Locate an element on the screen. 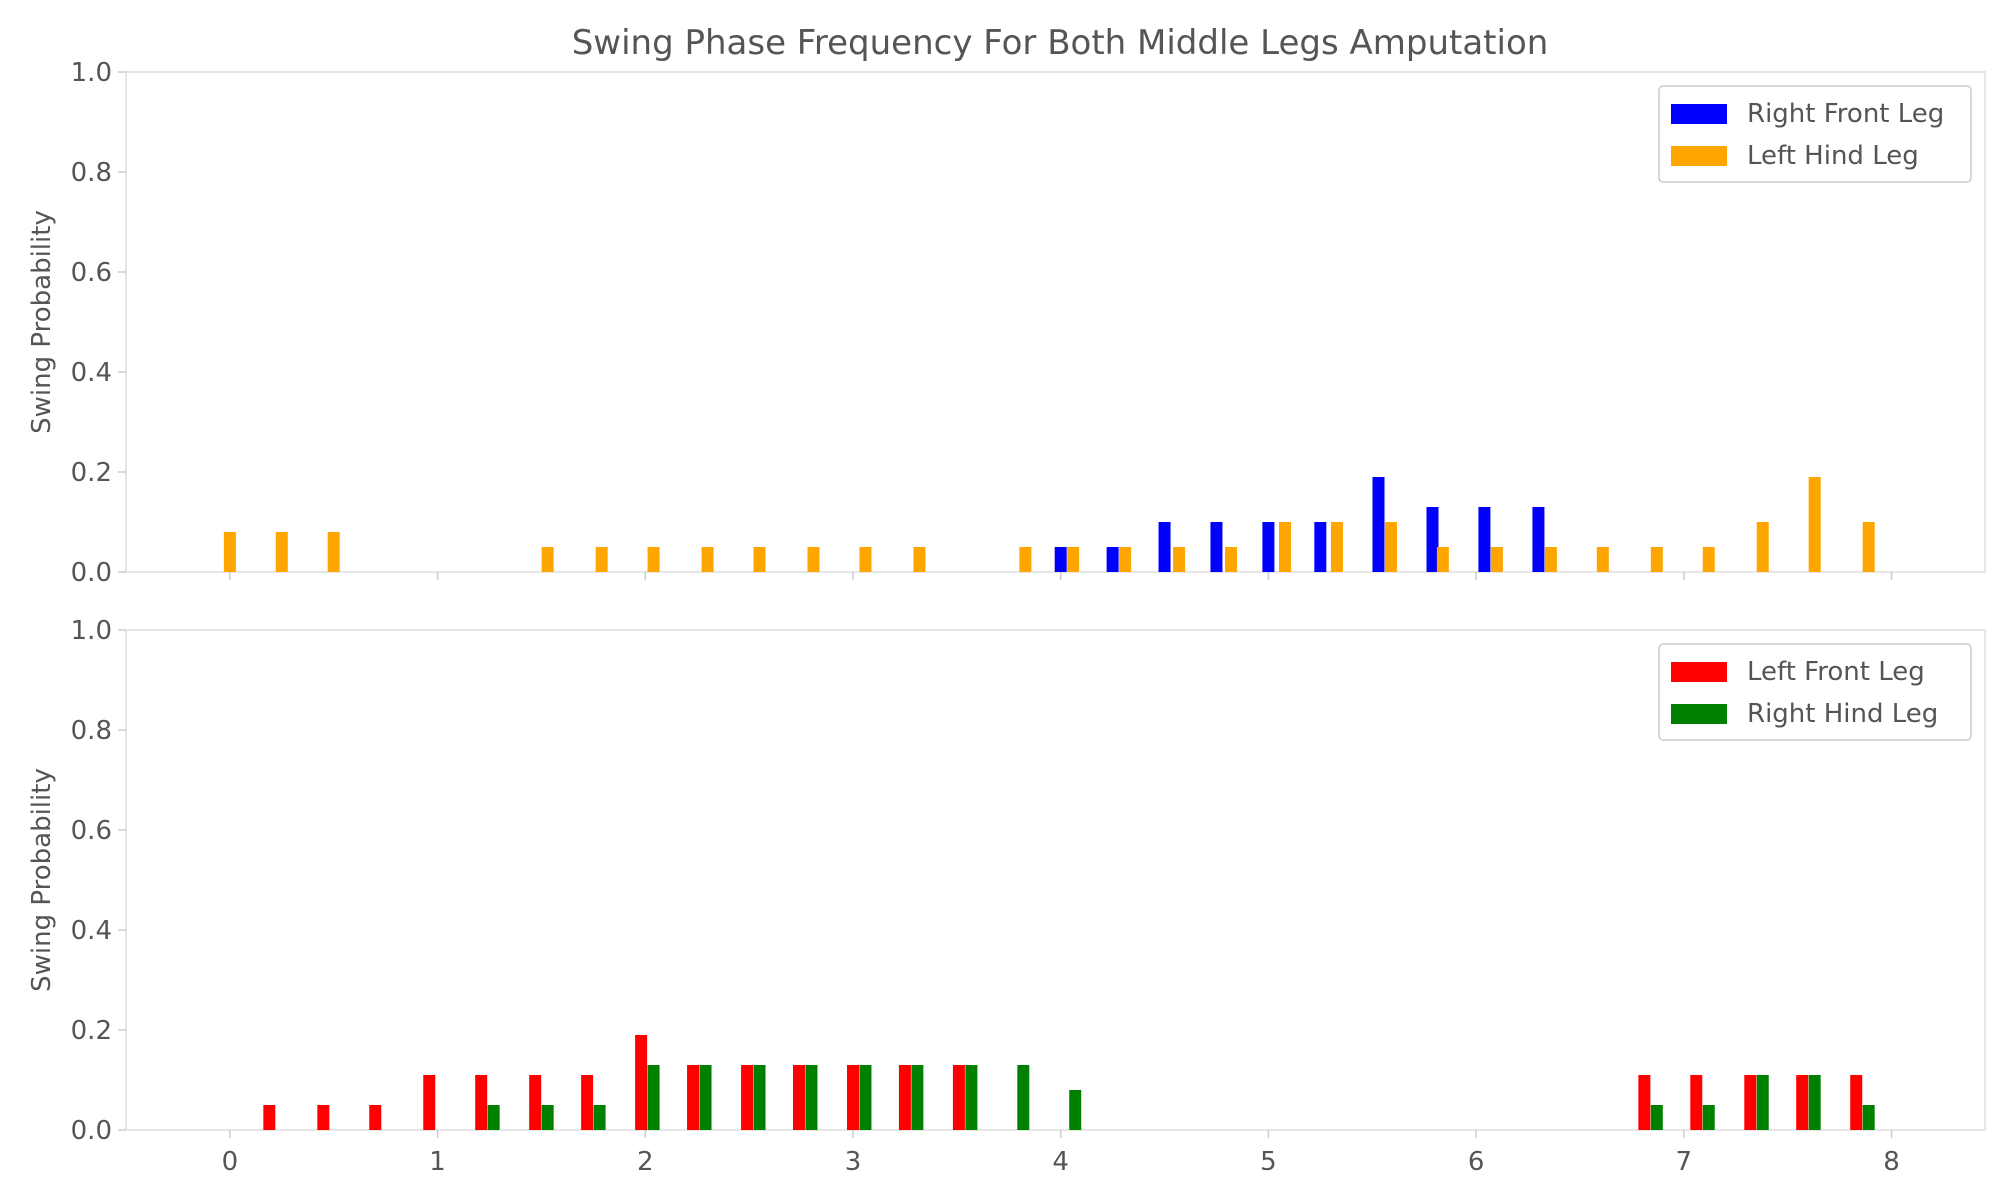 This screenshot has height=1204, width=2000. legend: Right Front Leg Left Hind Leg is located at coordinates (1815, 134).